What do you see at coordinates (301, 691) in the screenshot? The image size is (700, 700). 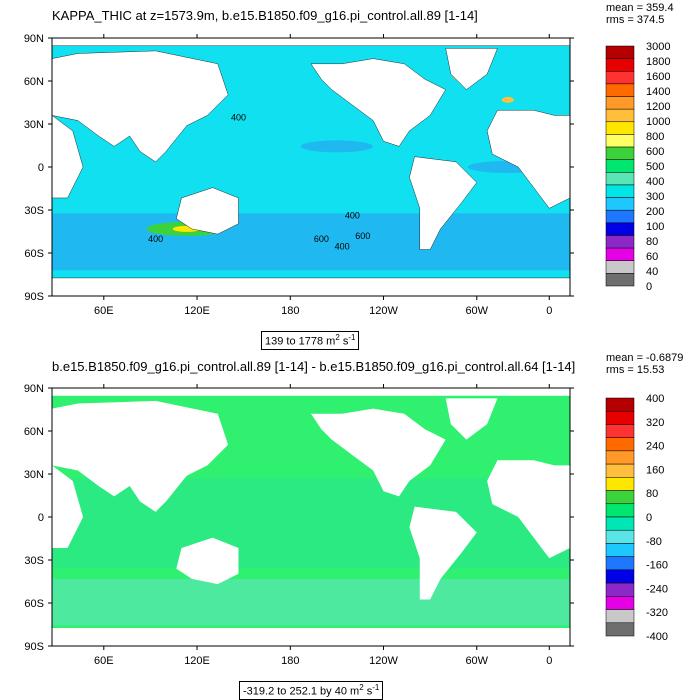 I see `panel-2-range-text: -319.2 to 252.1 by 40 m` at bounding box center [301, 691].